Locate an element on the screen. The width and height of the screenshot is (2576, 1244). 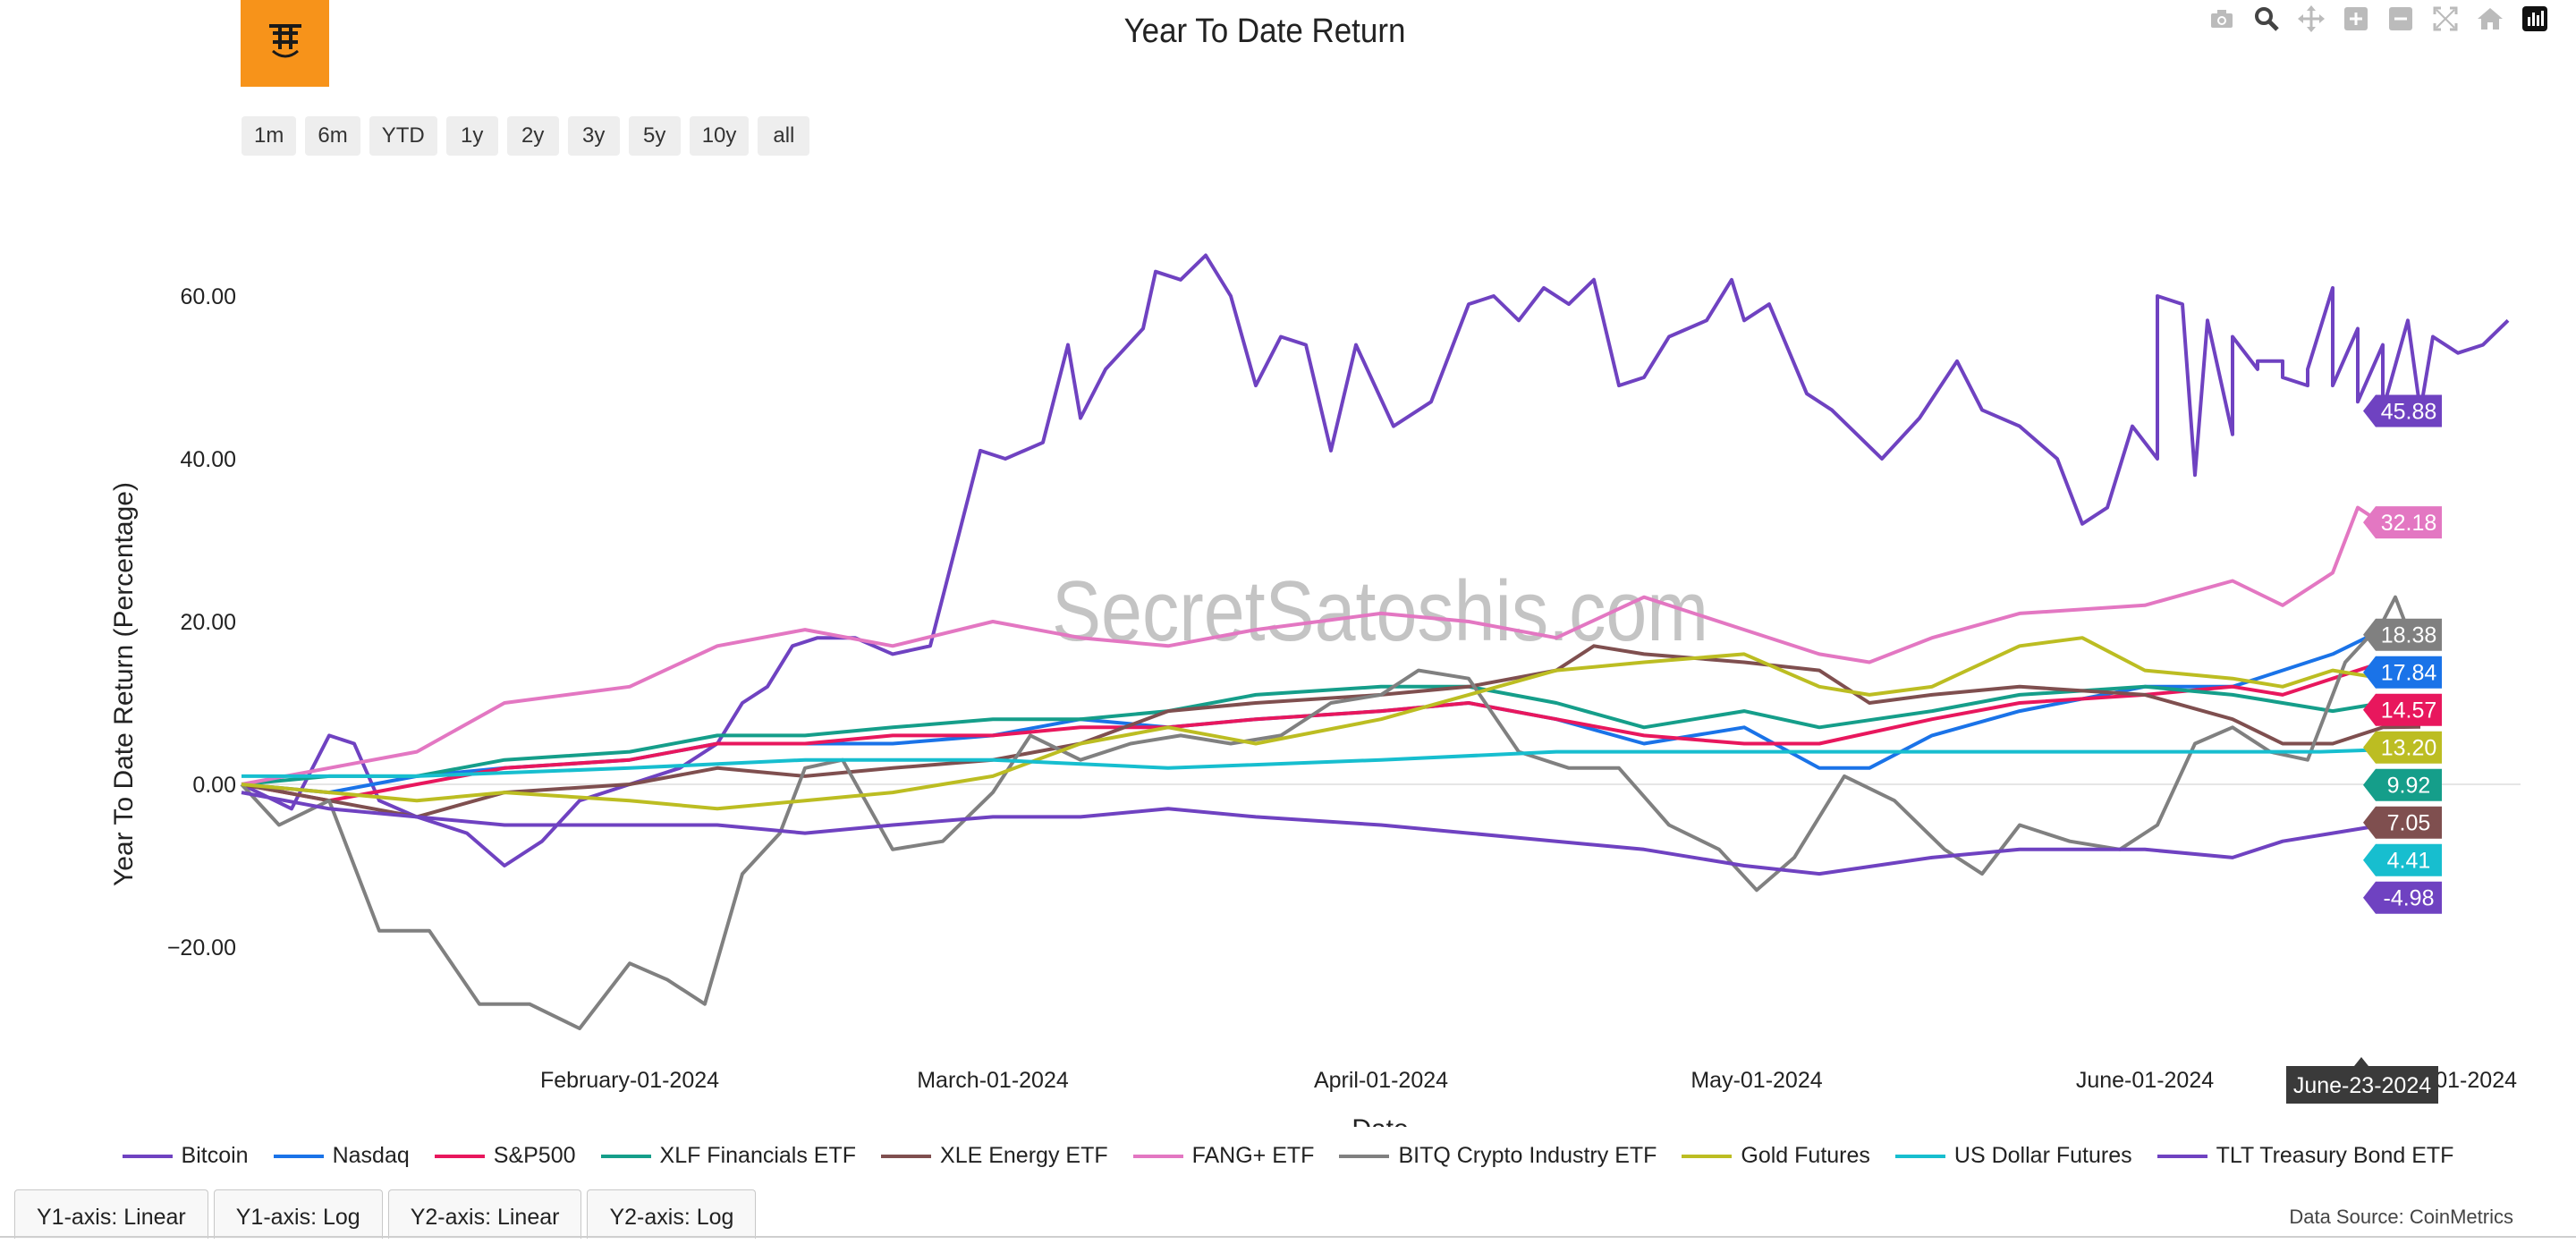
legend-label: Nasdaq is located at coordinates (371, 1155).